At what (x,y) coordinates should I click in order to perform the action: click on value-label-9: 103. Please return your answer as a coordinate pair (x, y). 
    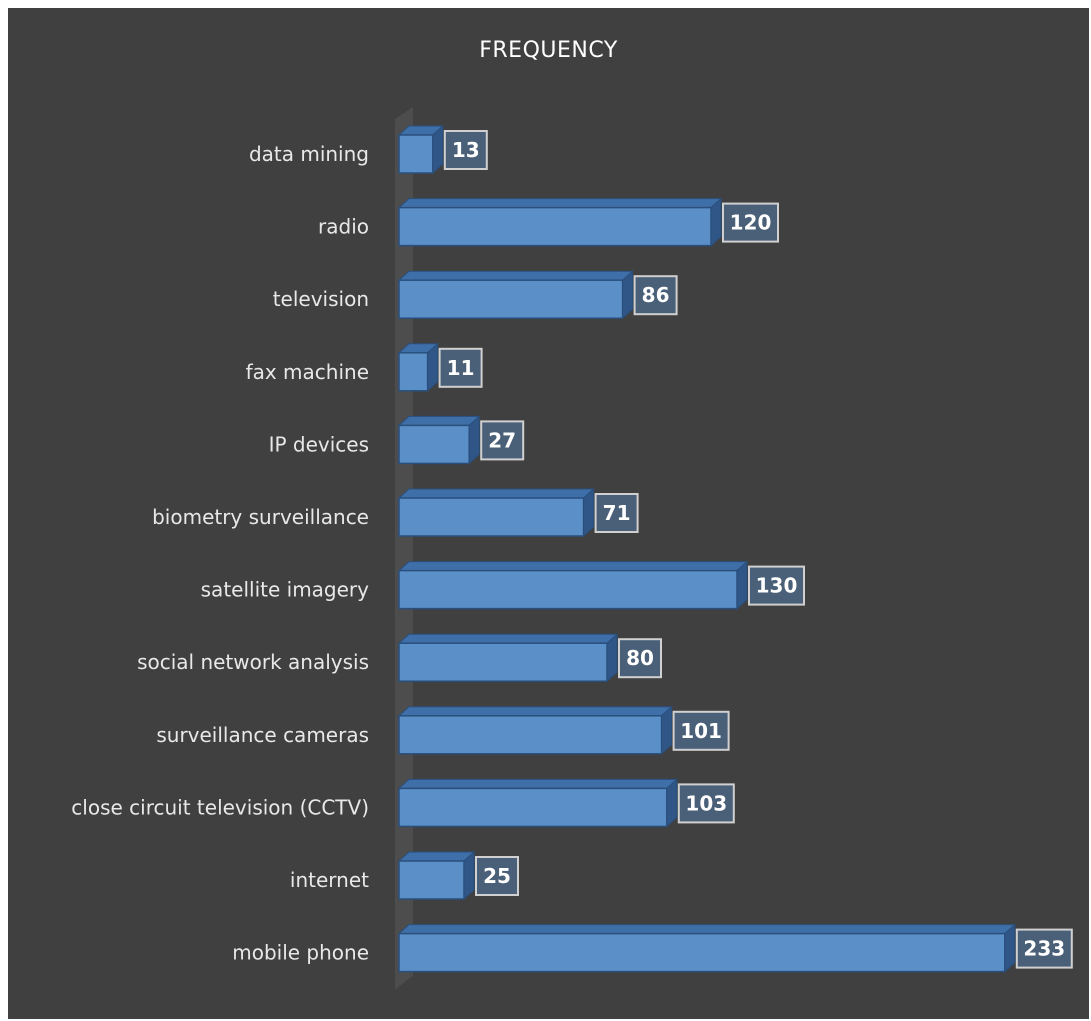
    Looking at the image, I should click on (706, 803).